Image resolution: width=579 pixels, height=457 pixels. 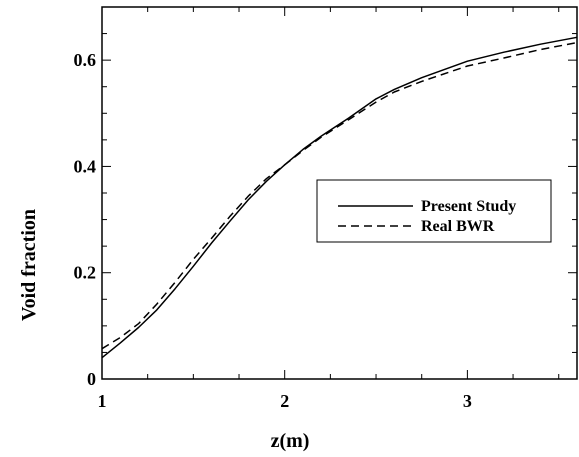 What do you see at coordinates (458, 226) in the screenshot?
I see `legend-label-real-bwr: Real BWR` at bounding box center [458, 226].